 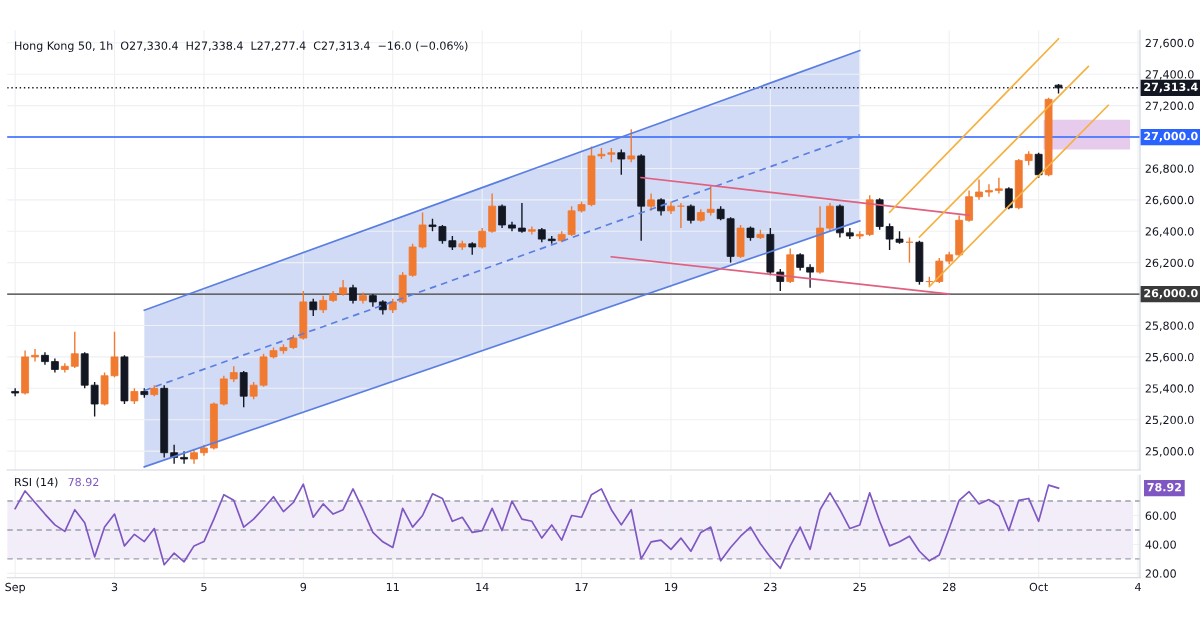 What do you see at coordinates (1169, 357) in the screenshot?
I see `y-tick-label: 25,600.0` at bounding box center [1169, 357].